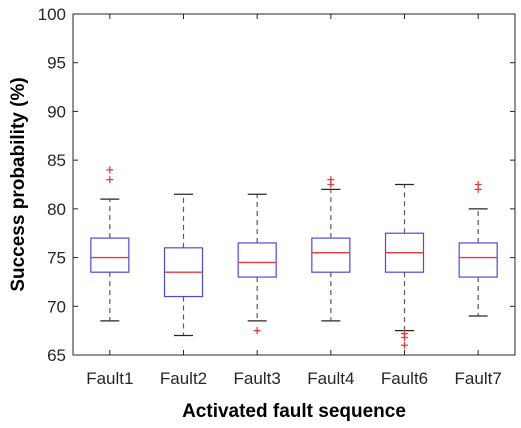  What do you see at coordinates (56, 258) in the screenshot?
I see `y-tick-label: 75` at bounding box center [56, 258].